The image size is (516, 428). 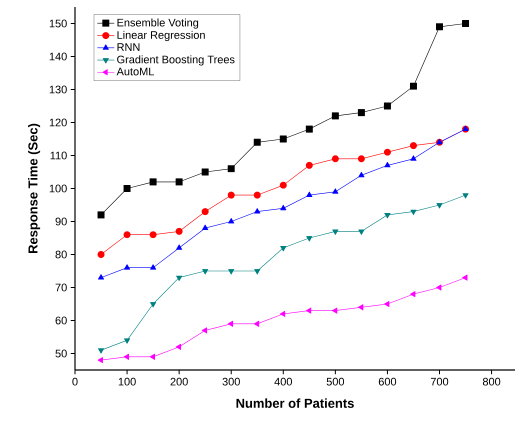 I want to click on x-tick-label: 200, so click(x=179, y=382).